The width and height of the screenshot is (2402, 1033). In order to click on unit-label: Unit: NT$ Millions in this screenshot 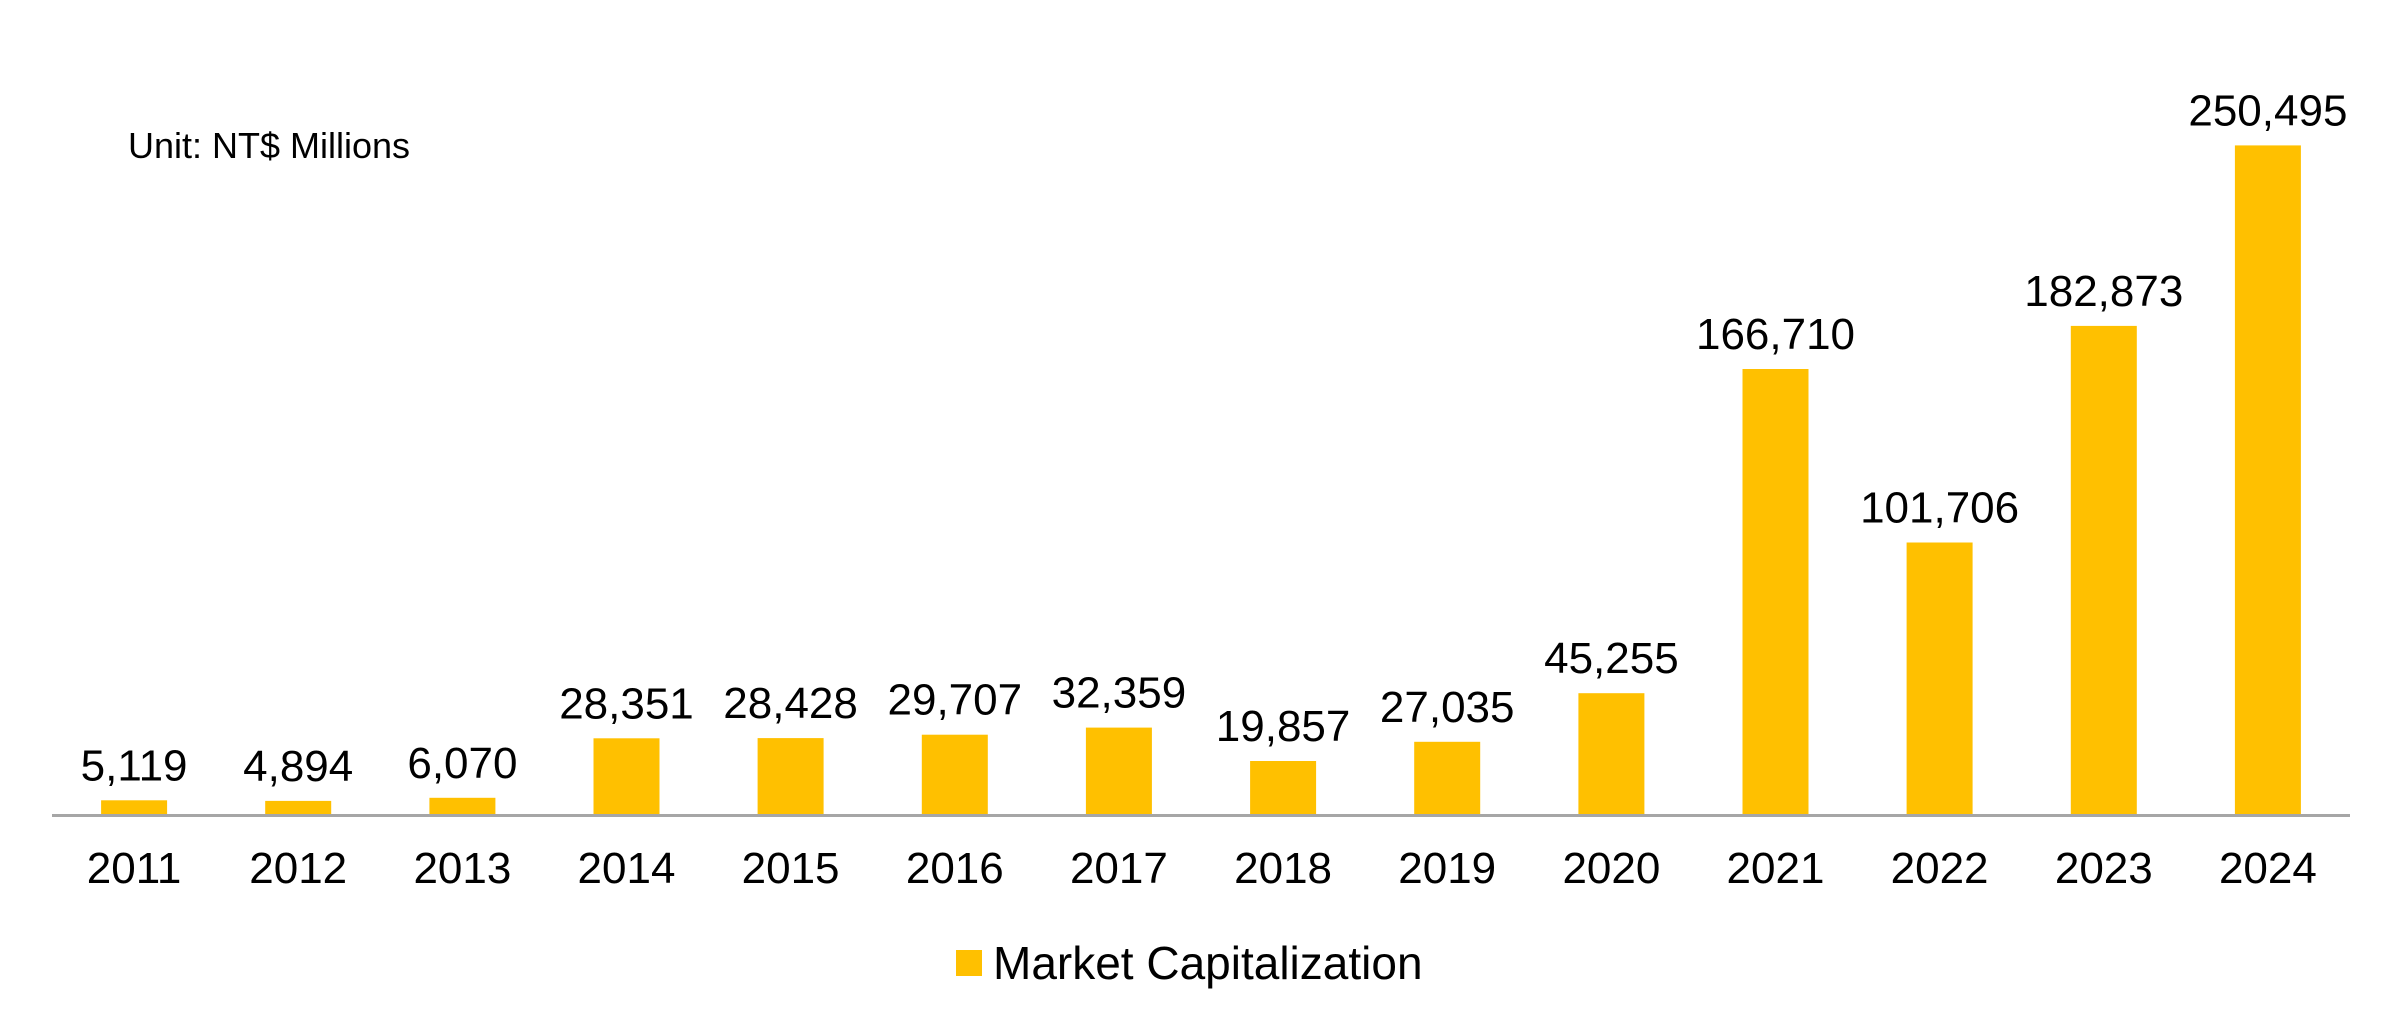, I will do `click(269, 145)`.